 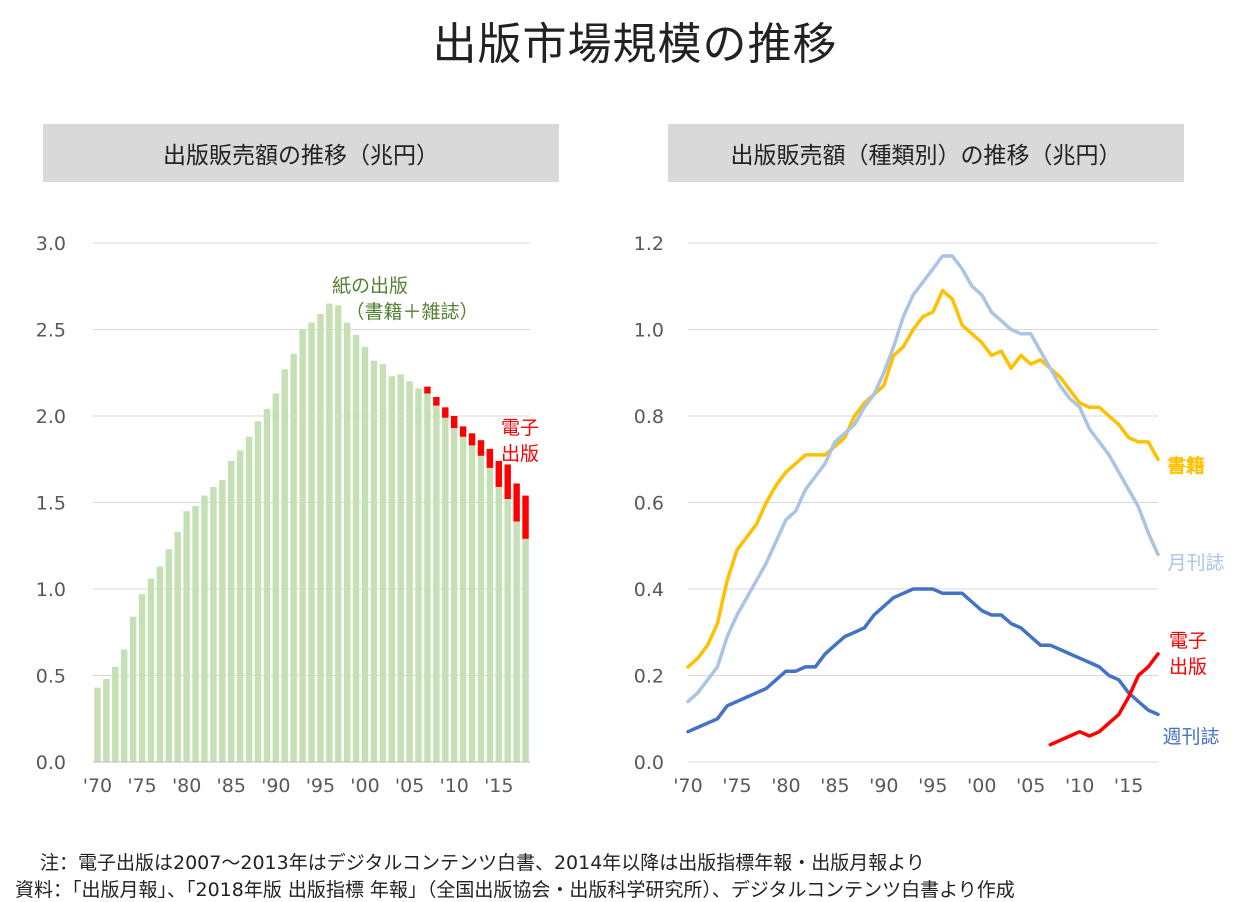 I want to click on line-series-label-line: 出版, so click(x=1188, y=667).